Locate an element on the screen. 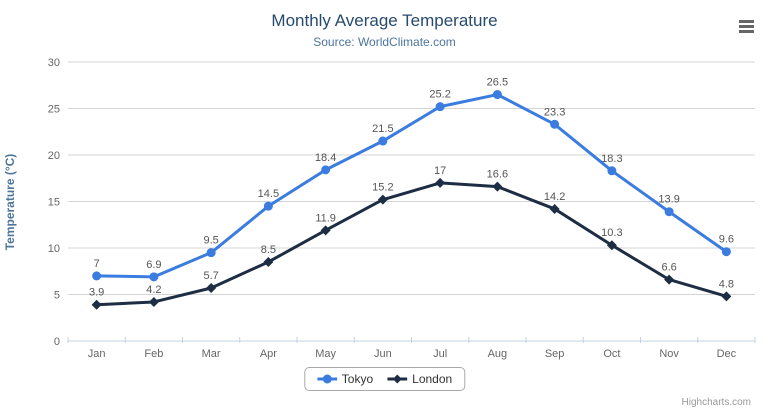  data-label-tokyo: 6.9 is located at coordinates (153, 265).